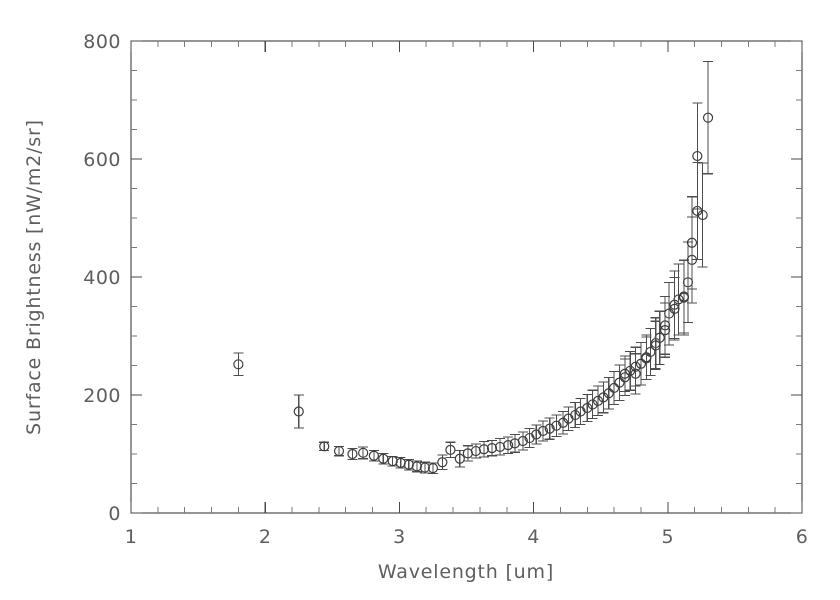 The width and height of the screenshot is (840, 600). I want to click on y-axis-title: Surface Brightness [nW/m2/sr], so click(34, 277).